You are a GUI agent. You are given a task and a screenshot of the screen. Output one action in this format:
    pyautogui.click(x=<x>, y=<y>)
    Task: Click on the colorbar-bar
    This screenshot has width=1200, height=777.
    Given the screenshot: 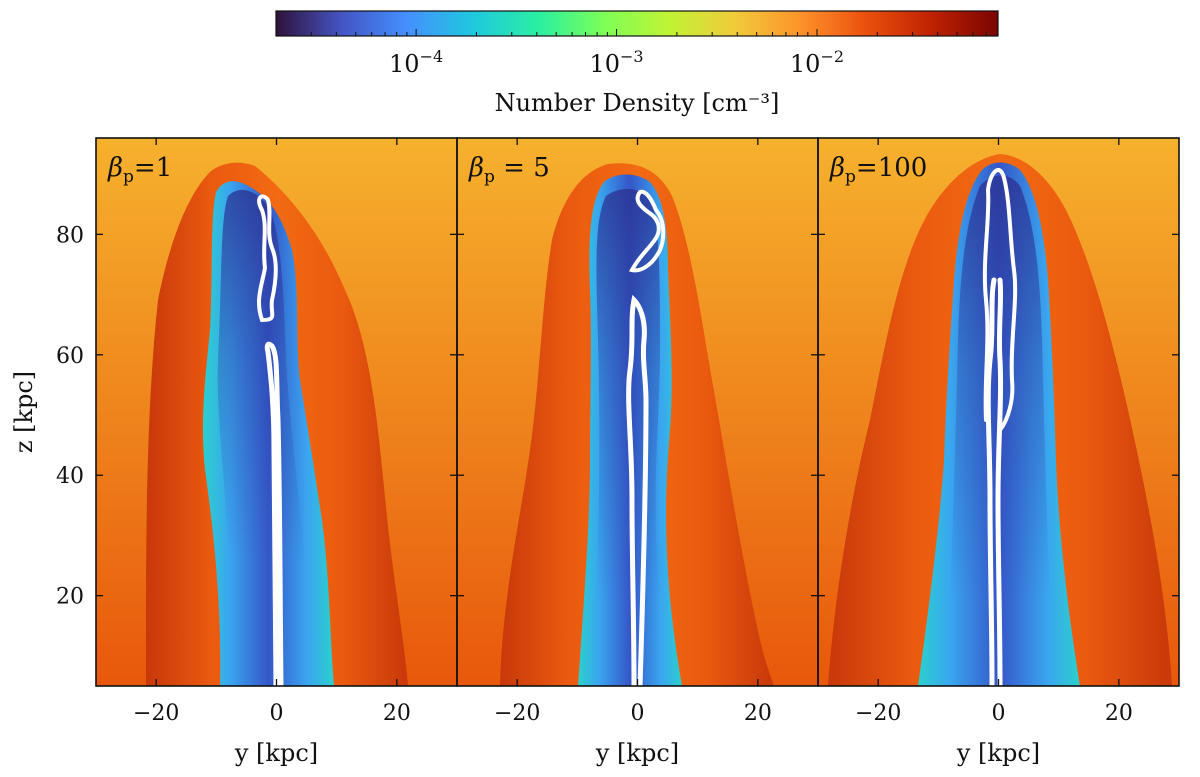 What is the action you would take?
    pyautogui.click(x=637, y=23)
    